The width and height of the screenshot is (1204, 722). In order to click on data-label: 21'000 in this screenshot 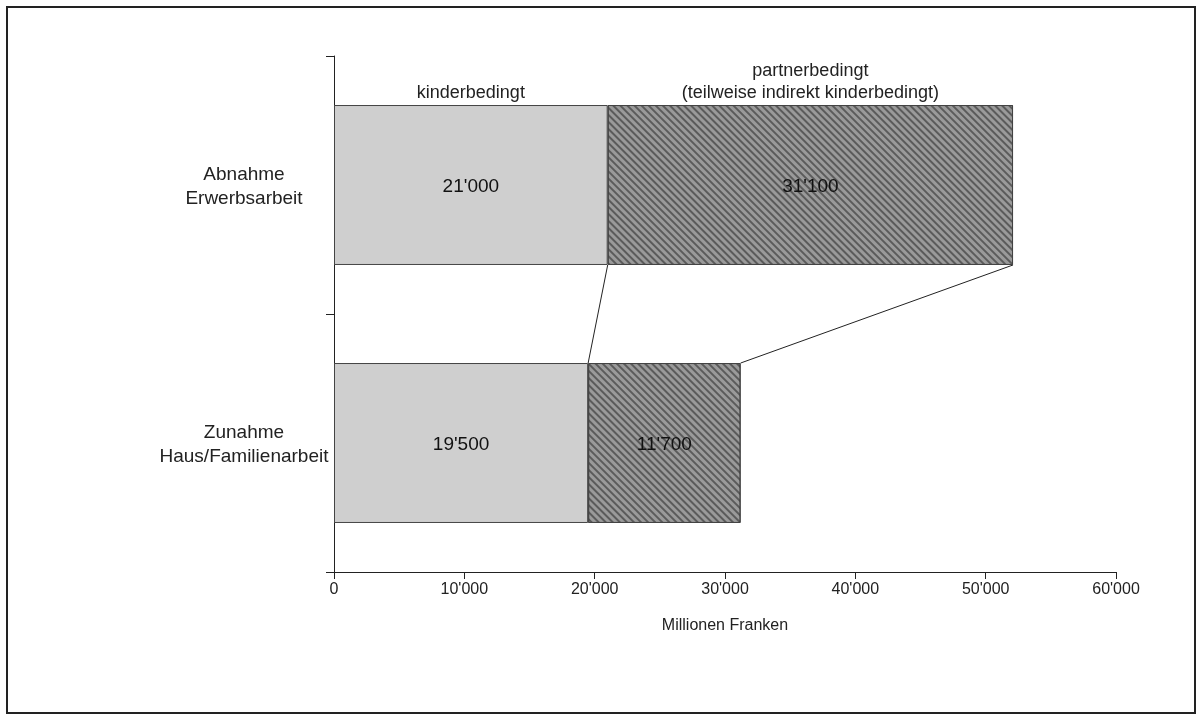, I will do `click(471, 185)`.